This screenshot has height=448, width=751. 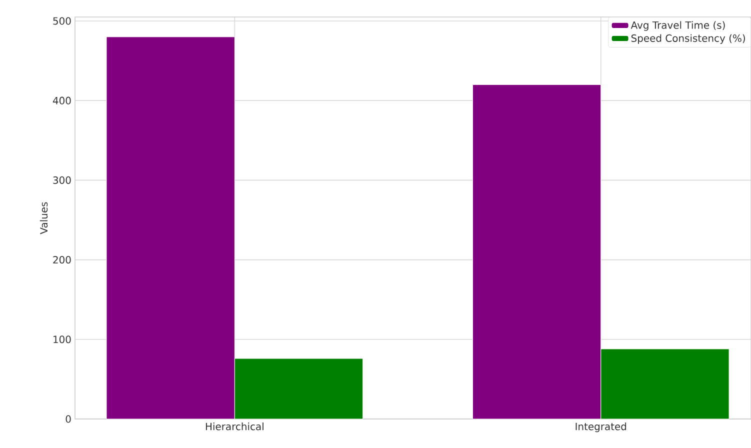 What do you see at coordinates (62, 180) in the screenshot?
I see `y-tick-label: 300` at bounding box center [62, 180].